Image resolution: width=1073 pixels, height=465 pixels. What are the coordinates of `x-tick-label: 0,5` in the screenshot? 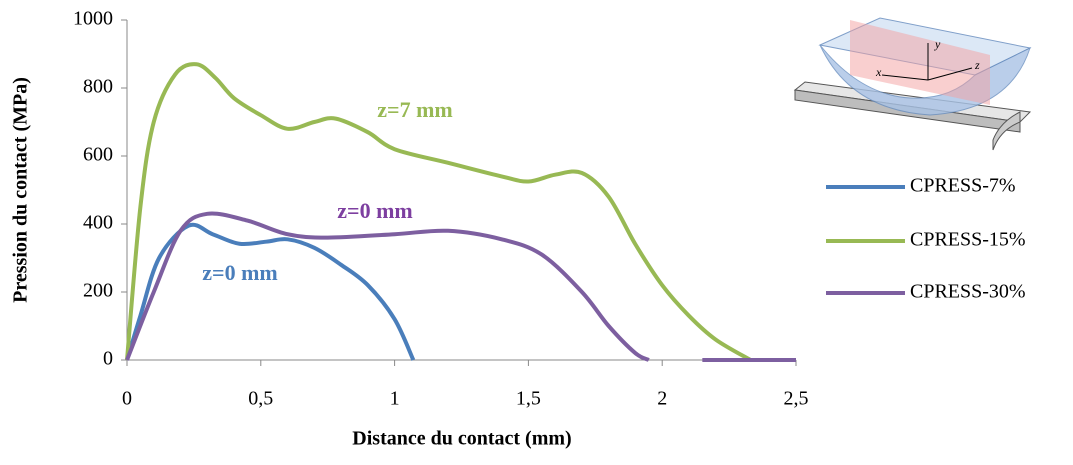 It's located at (260, 399).